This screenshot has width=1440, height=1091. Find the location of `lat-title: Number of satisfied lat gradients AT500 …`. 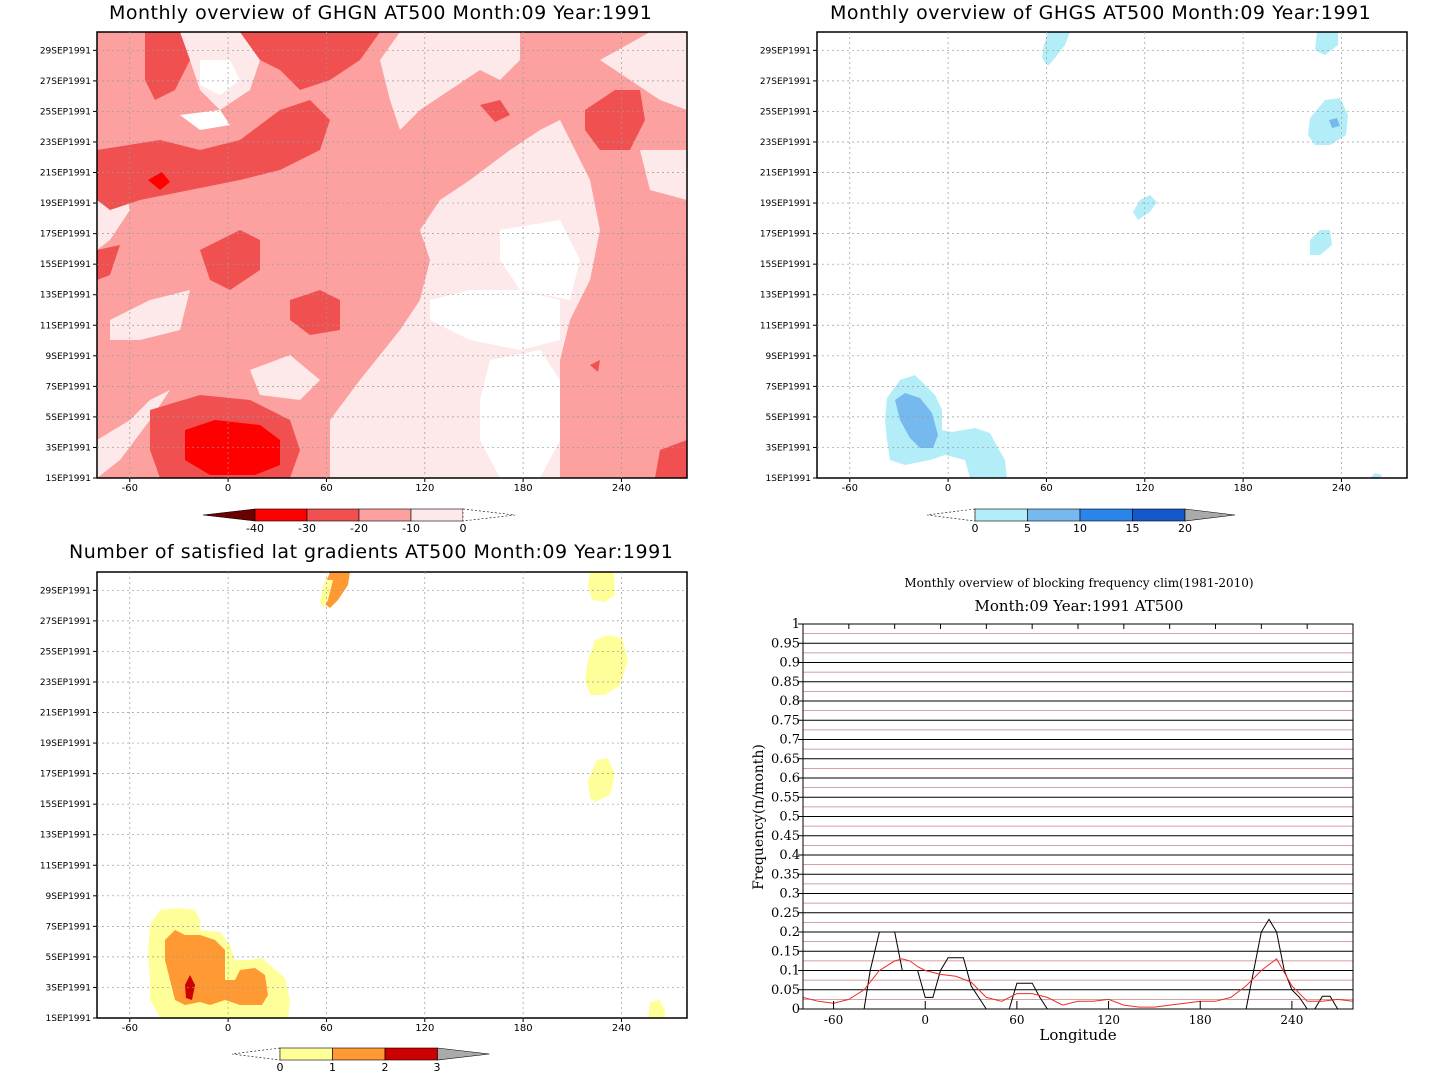

lat-title: Number of satisfied lat gradients AT500 … is located at coordinates (371, 552).